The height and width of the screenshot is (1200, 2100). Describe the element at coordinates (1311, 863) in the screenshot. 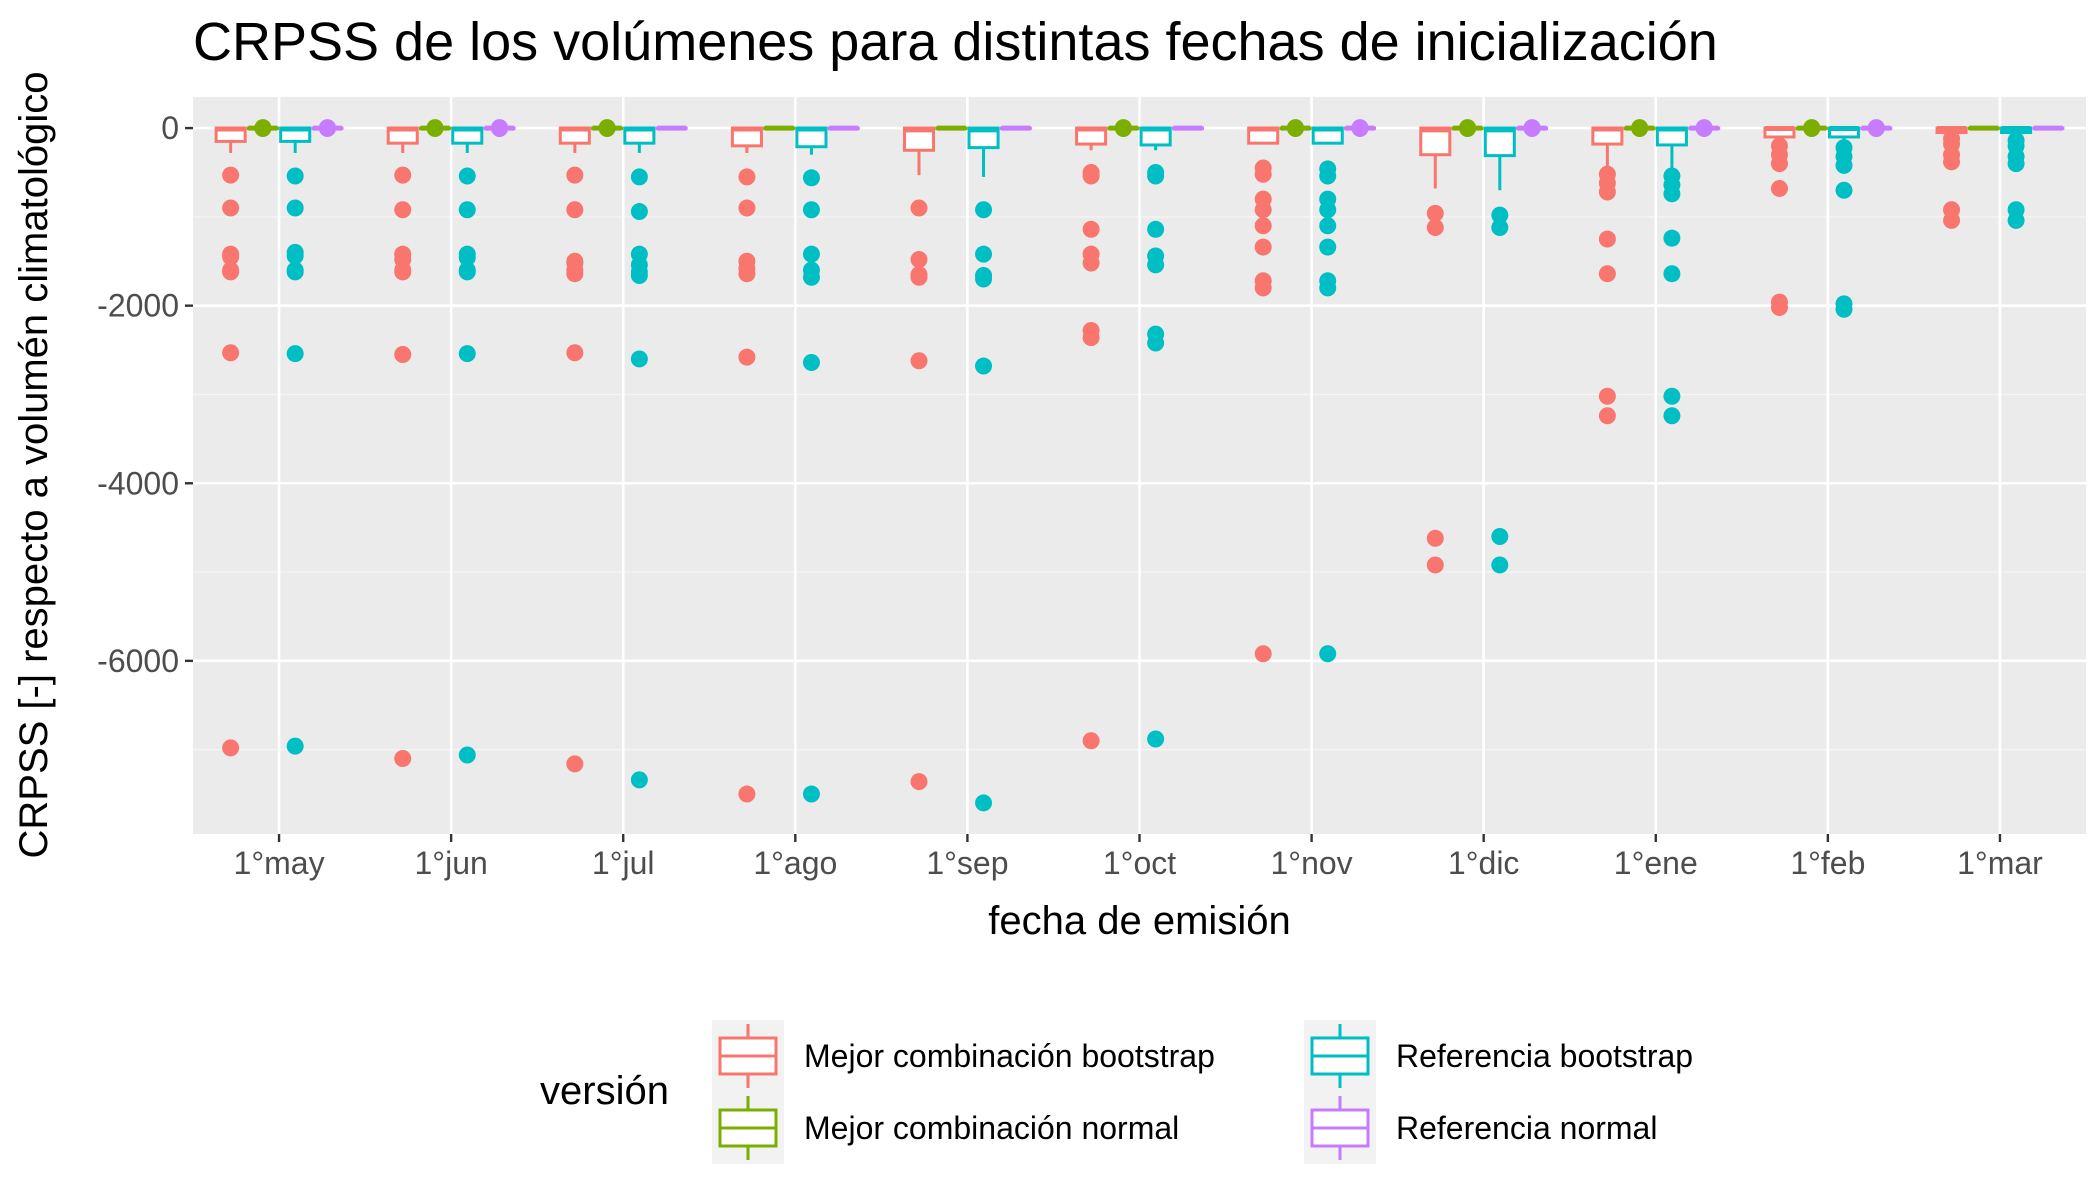

I see `x-tick-label: 1°nov` at that location.